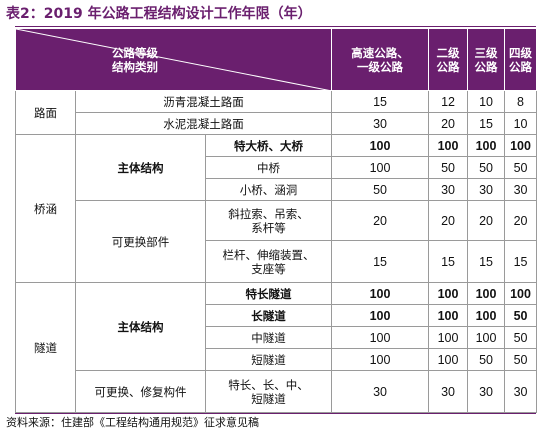  Describe the element at coordinates (380, 59) in the screenshot. I see `col-header-highway: 高速公路、 一级公路` at that location.